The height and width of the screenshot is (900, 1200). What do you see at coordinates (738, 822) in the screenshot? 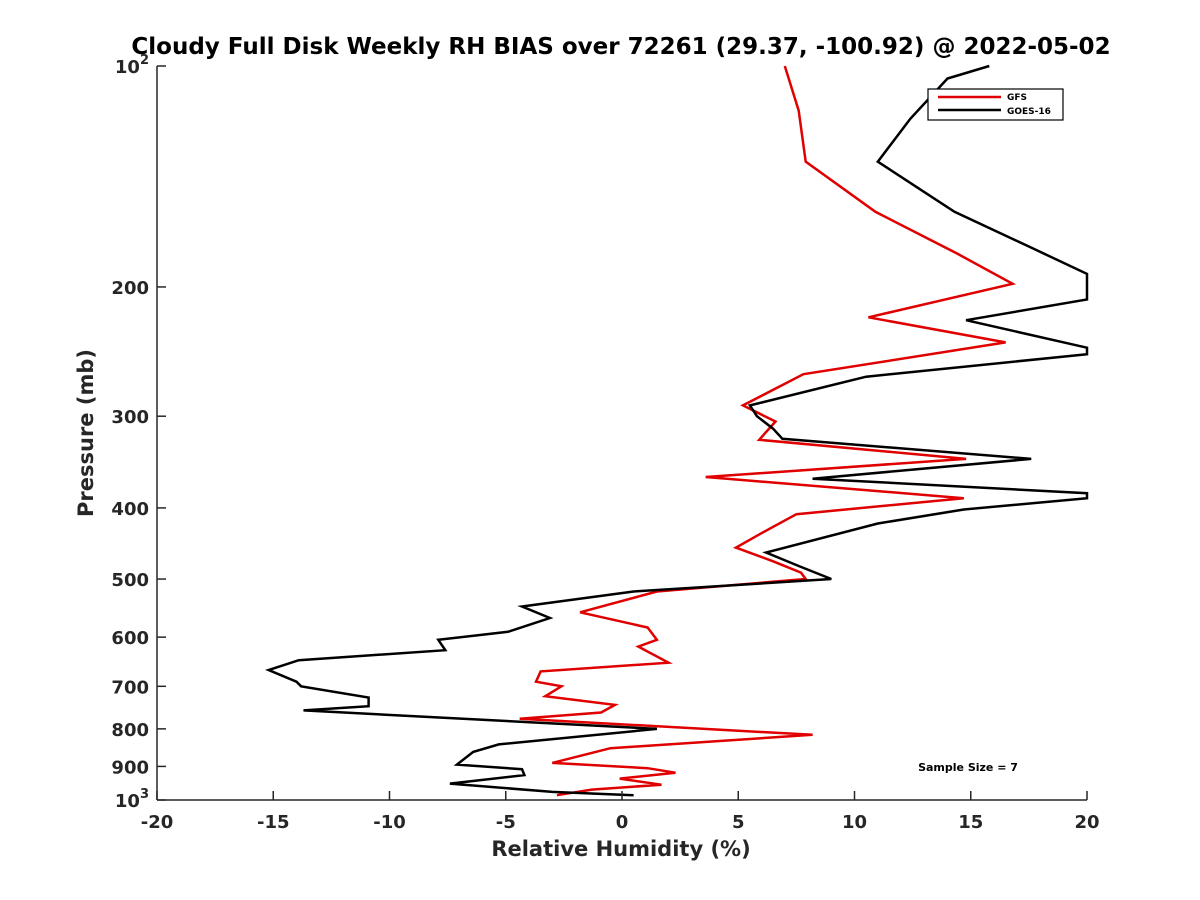
I see `x-tick-label: 5` at bounding box center [738, 822].